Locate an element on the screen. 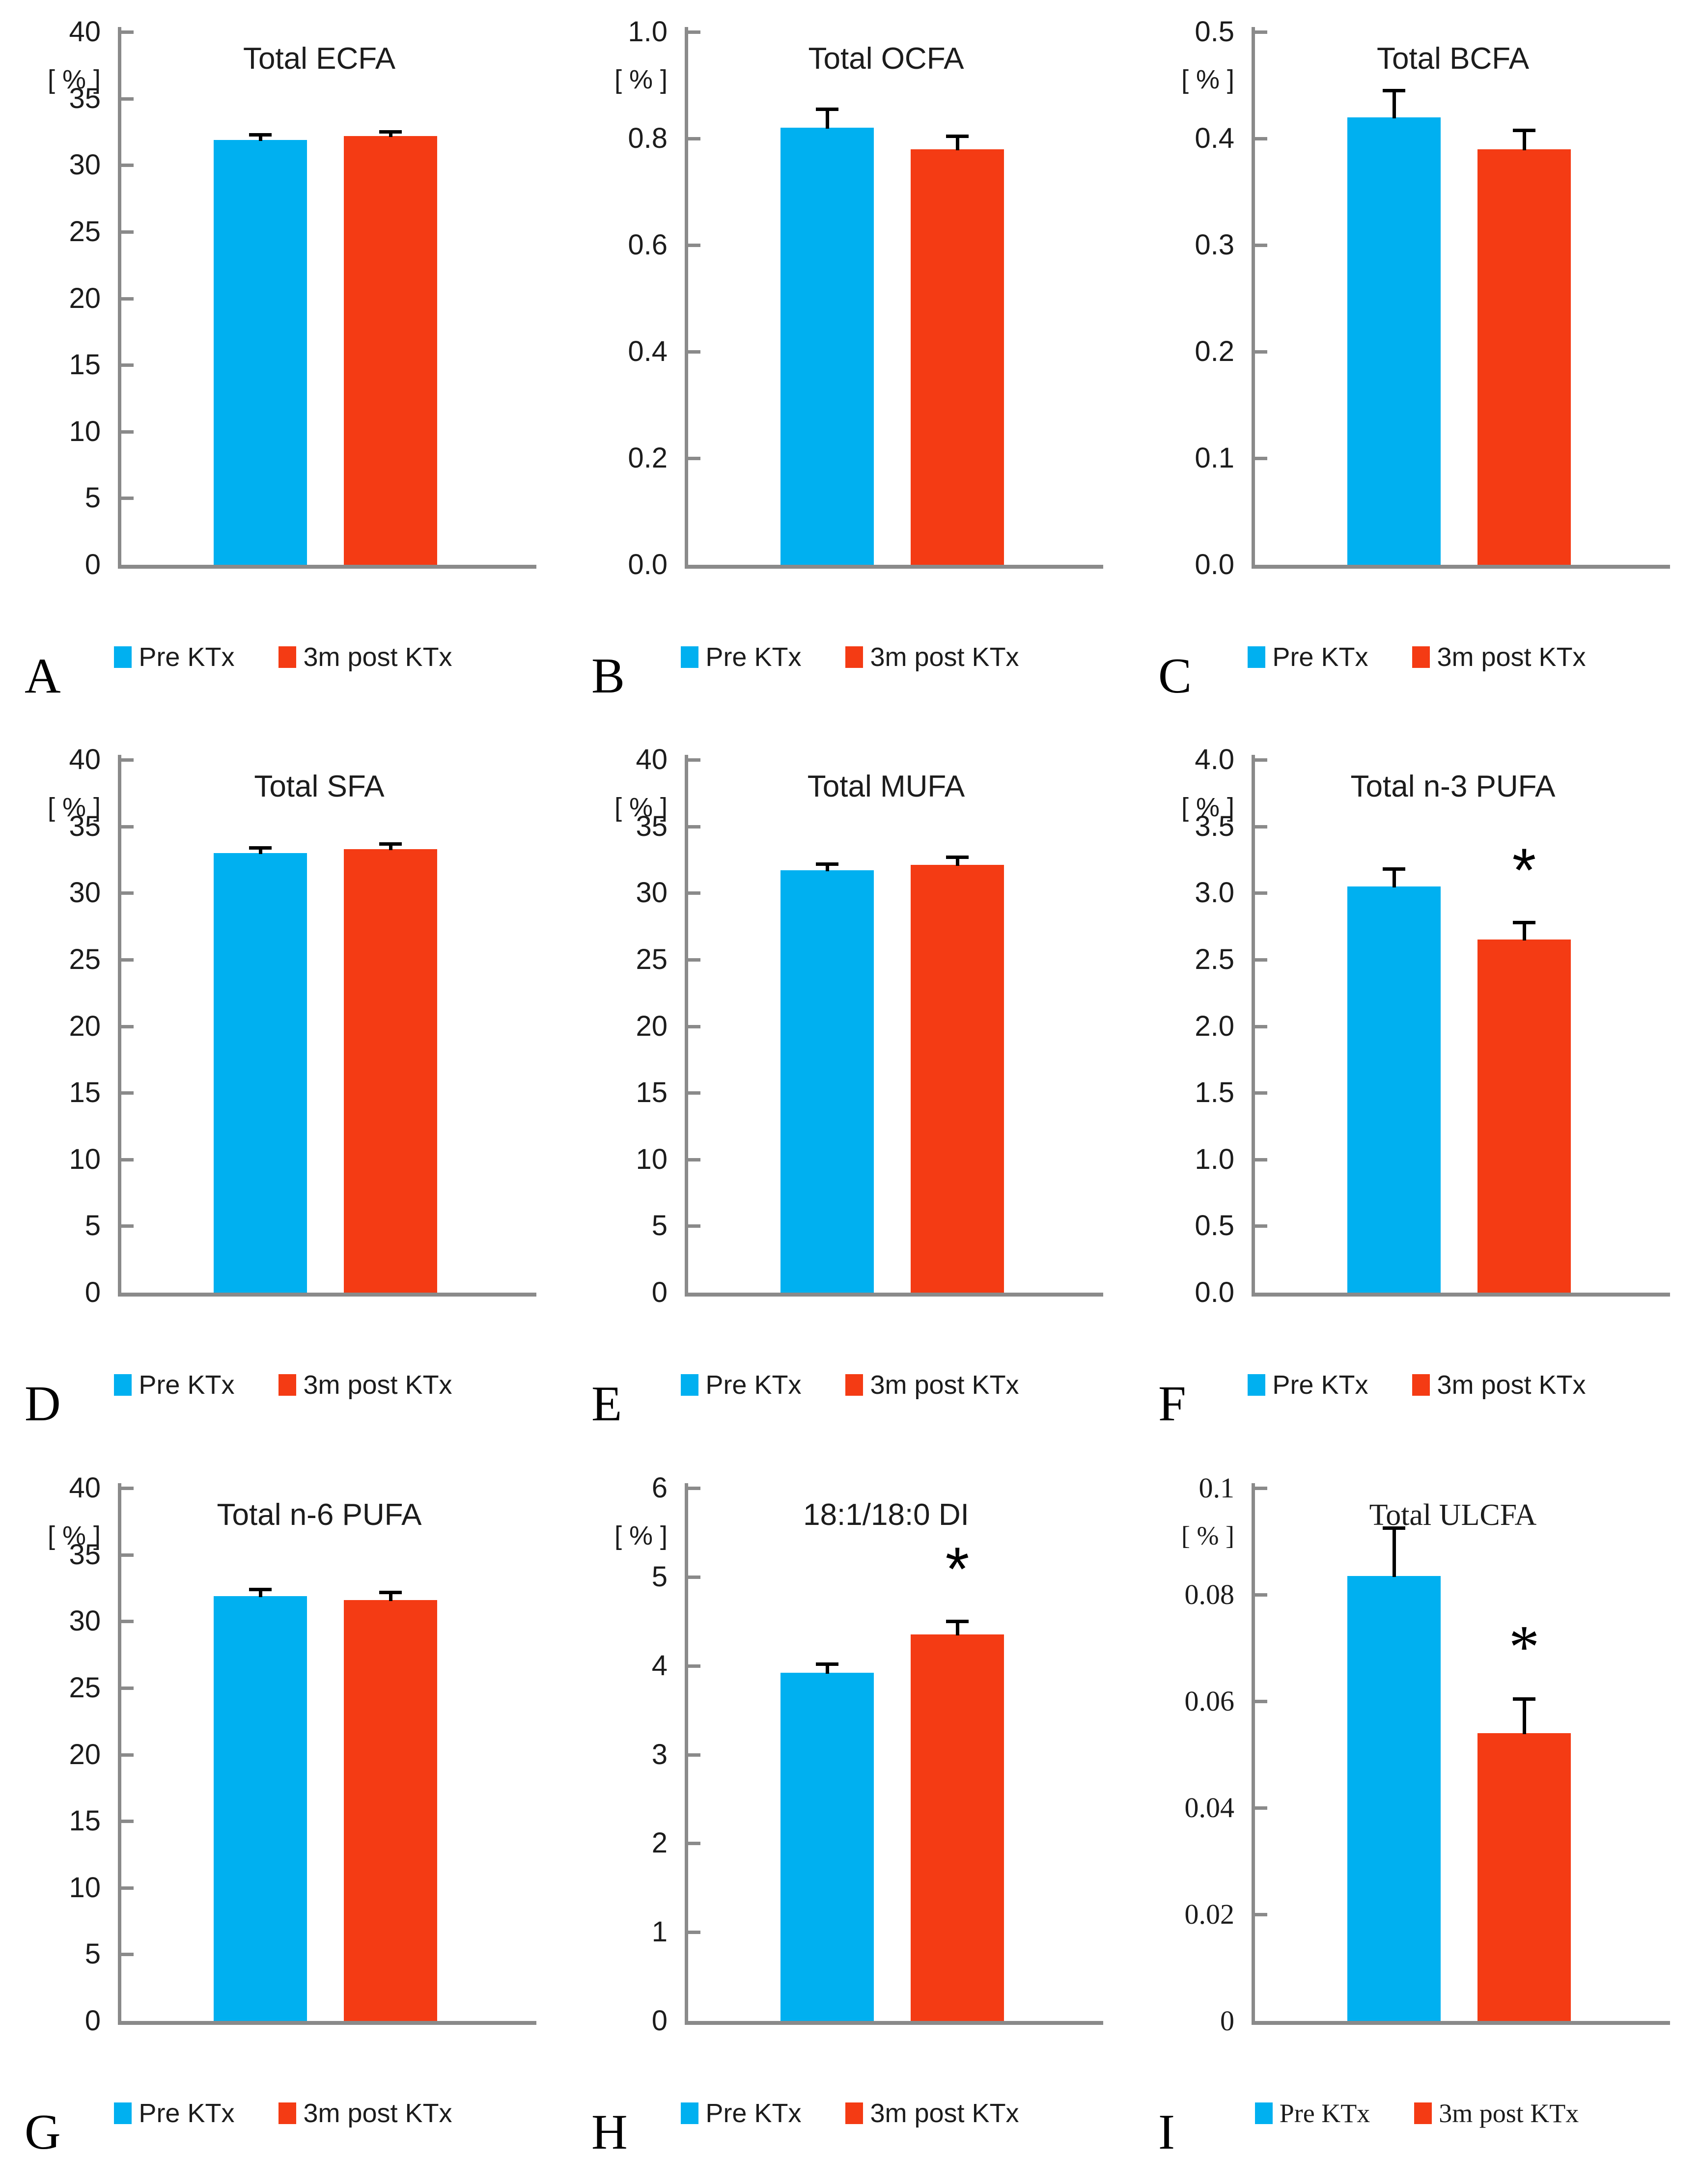 The height and width of the screenshot is (2184, 1700). y-tick-label: 10 is located at coordinates (85, 1159).